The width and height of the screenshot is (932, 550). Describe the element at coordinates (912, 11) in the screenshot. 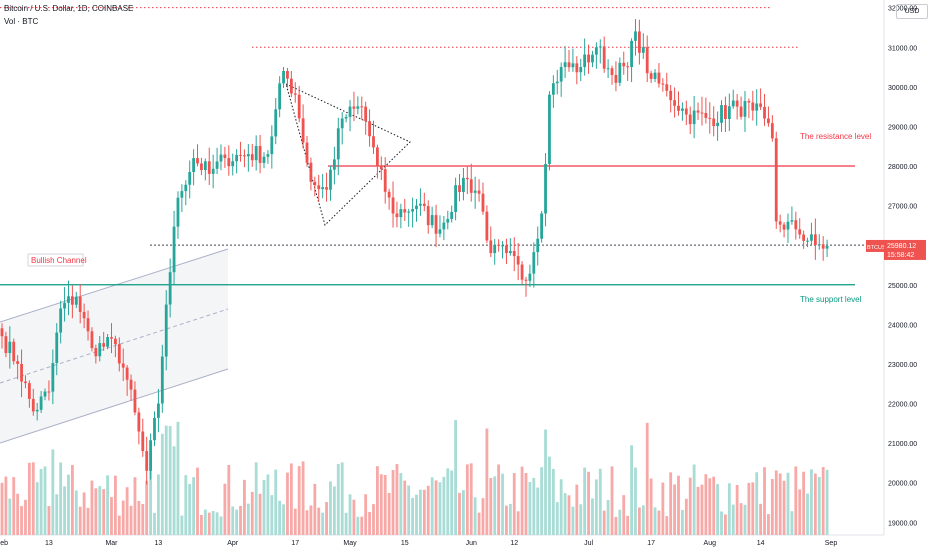

I see `currency-button: USD` at that location.